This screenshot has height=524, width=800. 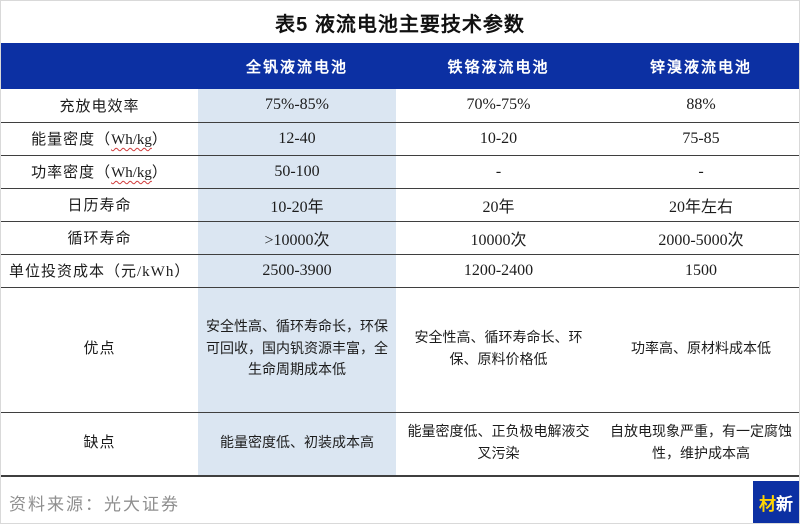 I want to click on cell-value: 88%, so click(x=700, y=106).